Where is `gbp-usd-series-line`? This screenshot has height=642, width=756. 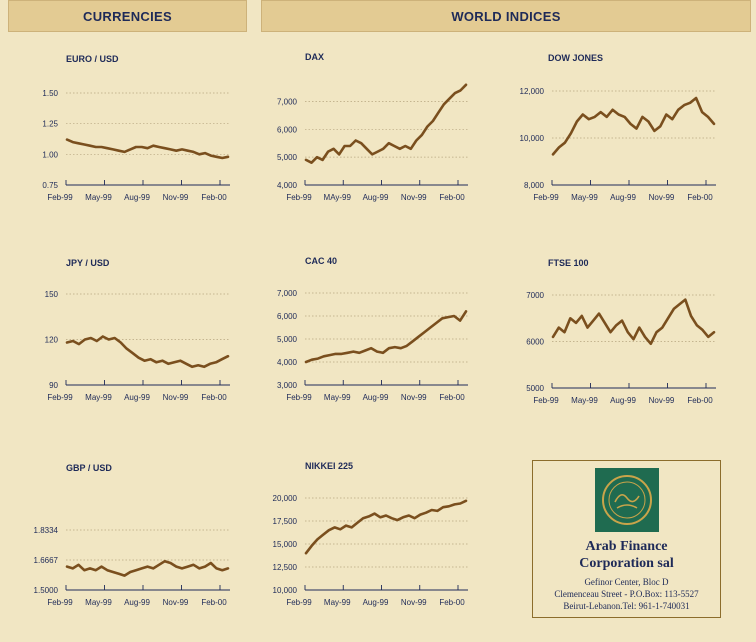
gbp-usd-series-line is located at coordinates (147, 568).